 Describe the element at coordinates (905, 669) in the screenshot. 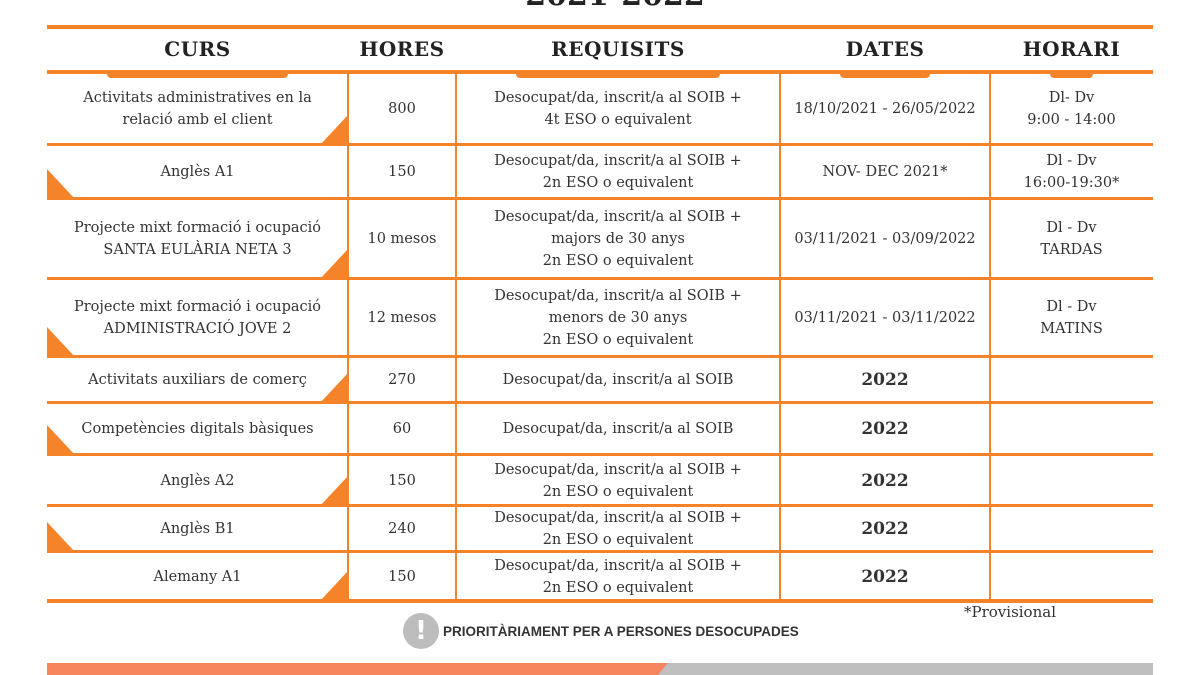

I see `footer-bar-gray` at that location.